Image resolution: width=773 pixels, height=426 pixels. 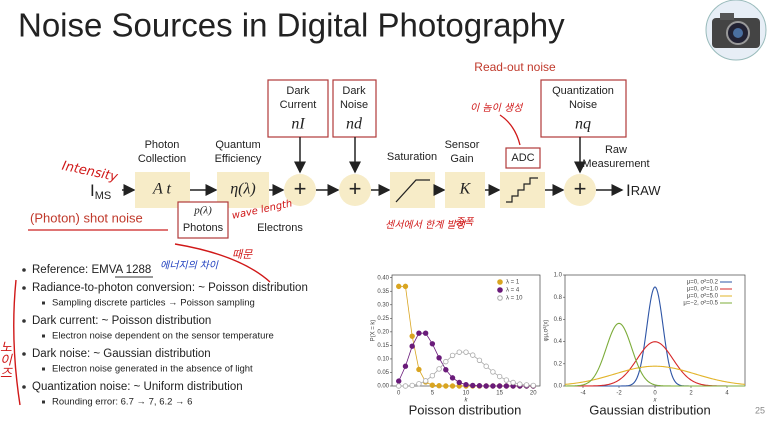 I want to click on input-symbol: IMS, so click(x=100, y=191).